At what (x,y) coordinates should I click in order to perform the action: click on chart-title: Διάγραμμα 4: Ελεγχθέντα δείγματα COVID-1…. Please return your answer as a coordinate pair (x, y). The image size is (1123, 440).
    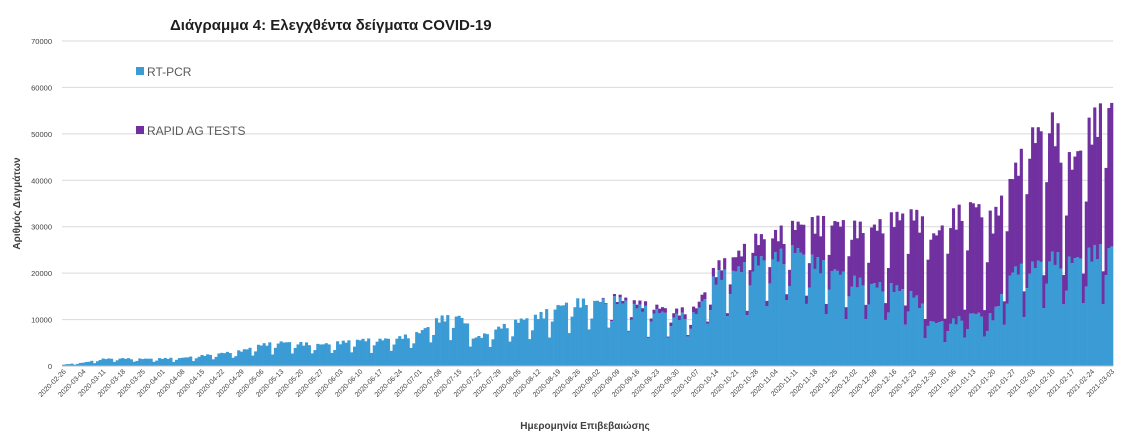
    Looking at the image, I should click on (331, 25).